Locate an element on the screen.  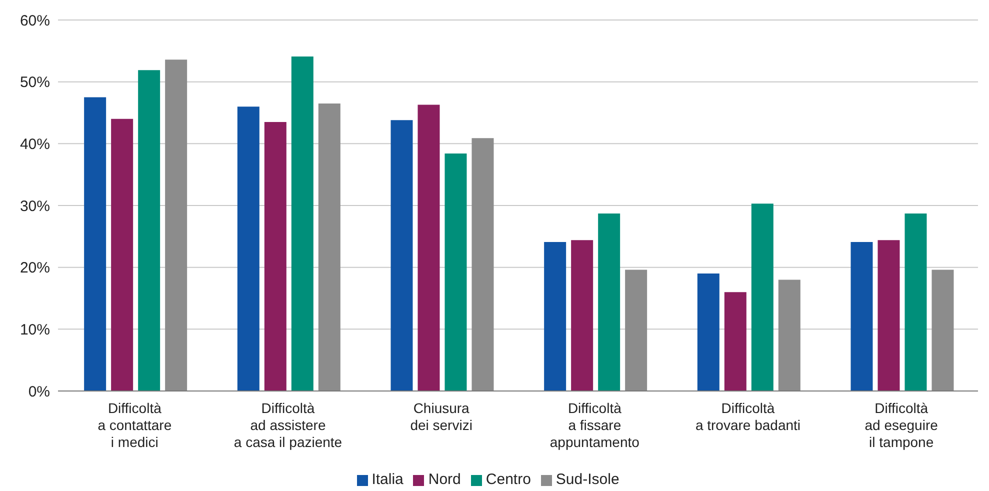
x-tick-label: Difficoltà a contattare i medici is located at coordinates (135, 425).